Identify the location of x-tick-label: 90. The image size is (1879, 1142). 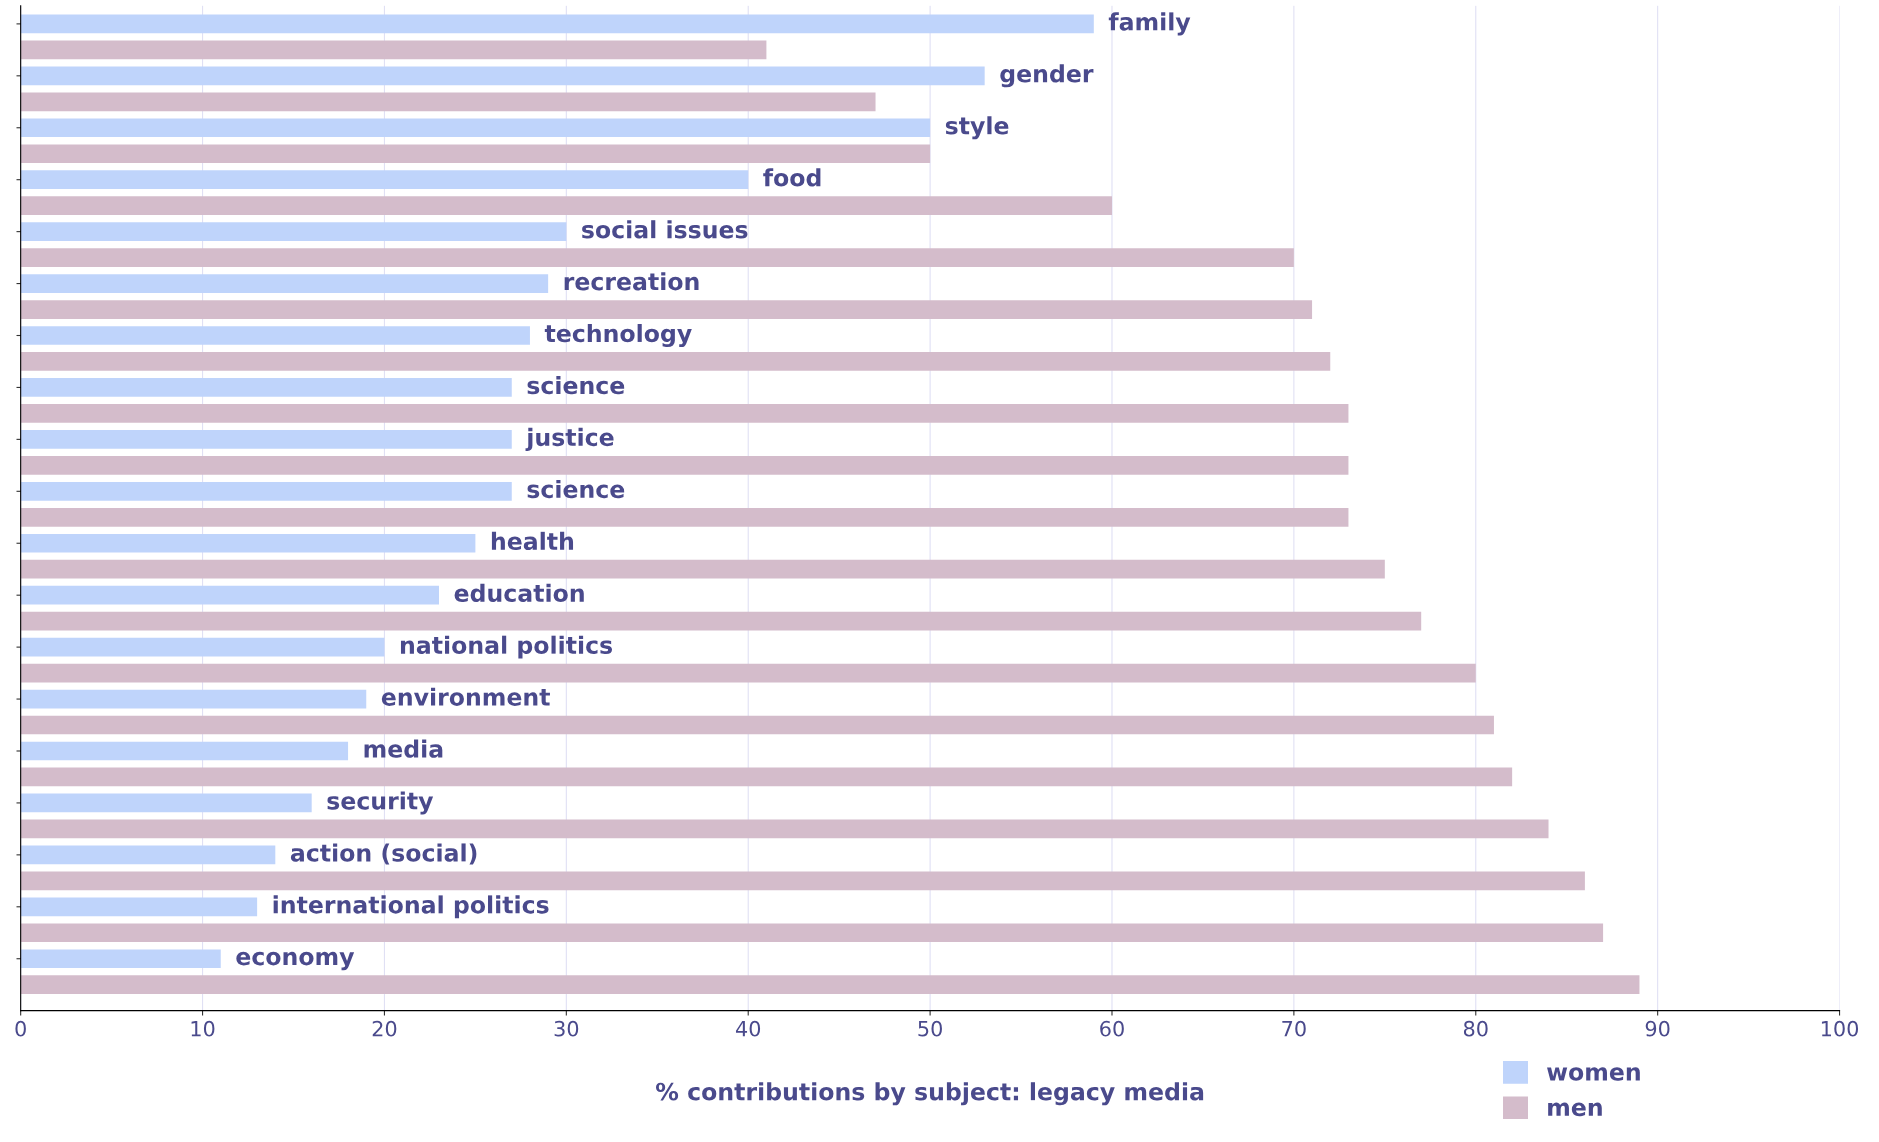
(1657, 1028).